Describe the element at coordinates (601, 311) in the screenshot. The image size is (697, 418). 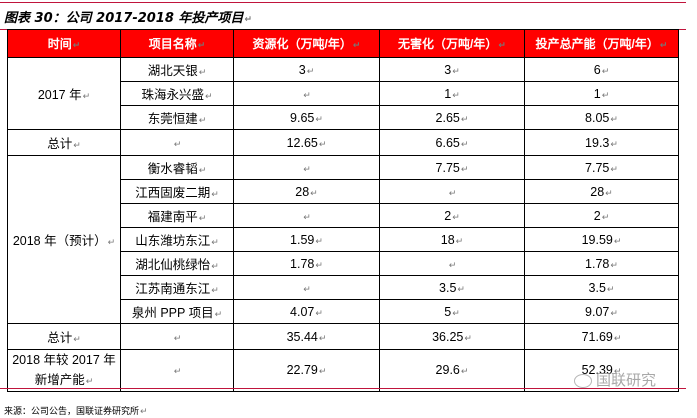
I see `total-cell: 9.07` at that location.